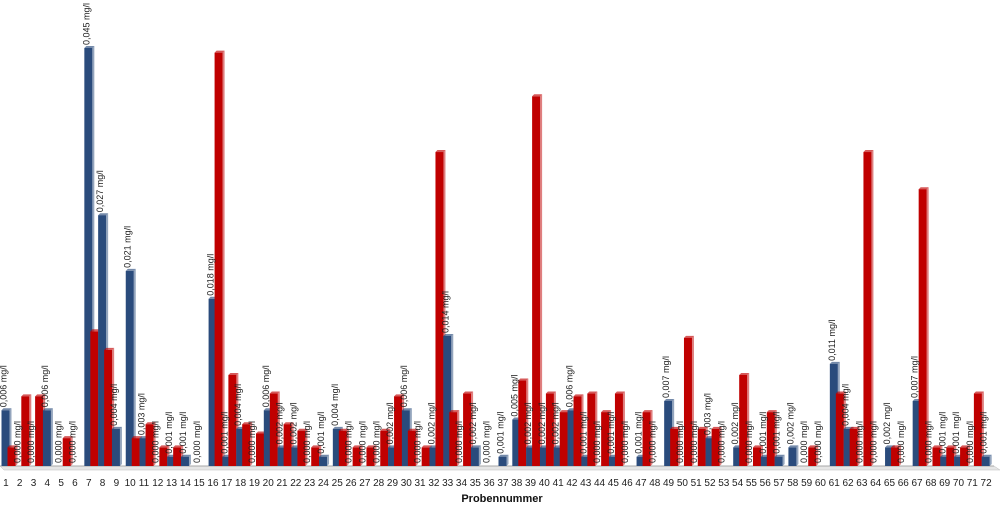 This screenshot has width=1004, height=505. What do you see at coordinates (669, 483) in the screenshot?
I see `x-tick-label: 49` at bounding box center [669, 483].